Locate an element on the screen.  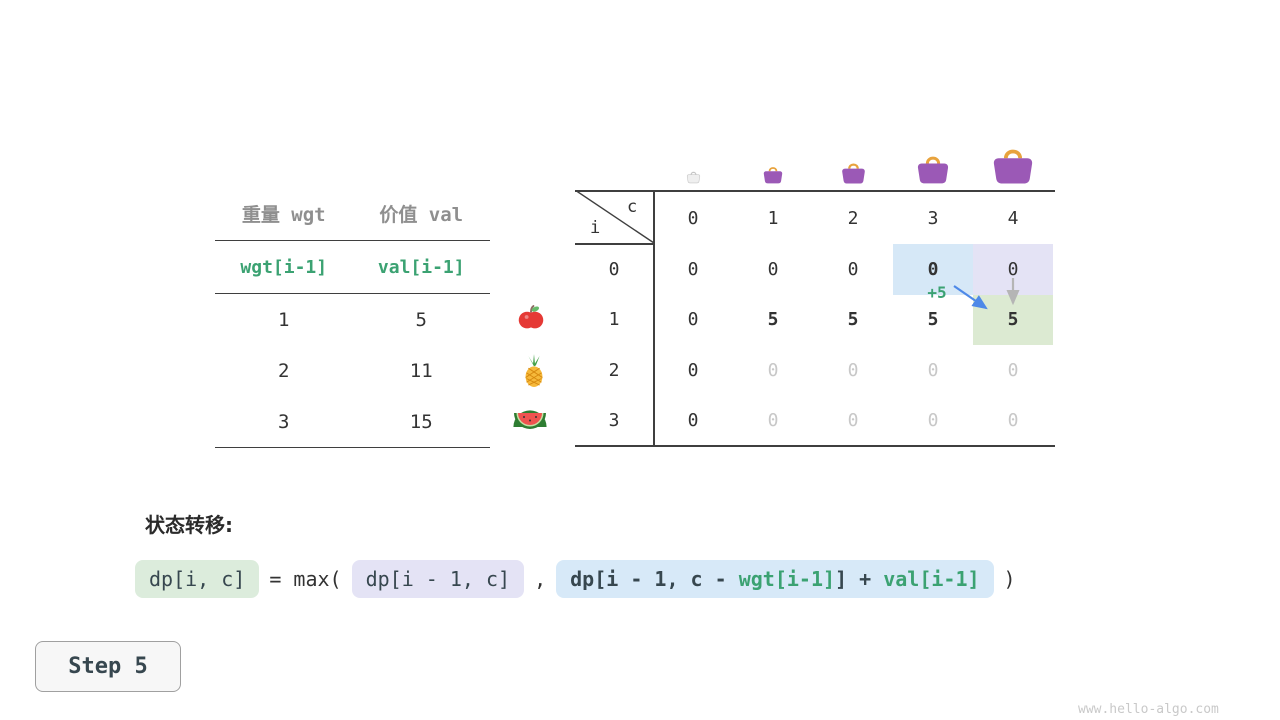
dp-cell-r2c2: 0 is located at coordinates (853, 370).